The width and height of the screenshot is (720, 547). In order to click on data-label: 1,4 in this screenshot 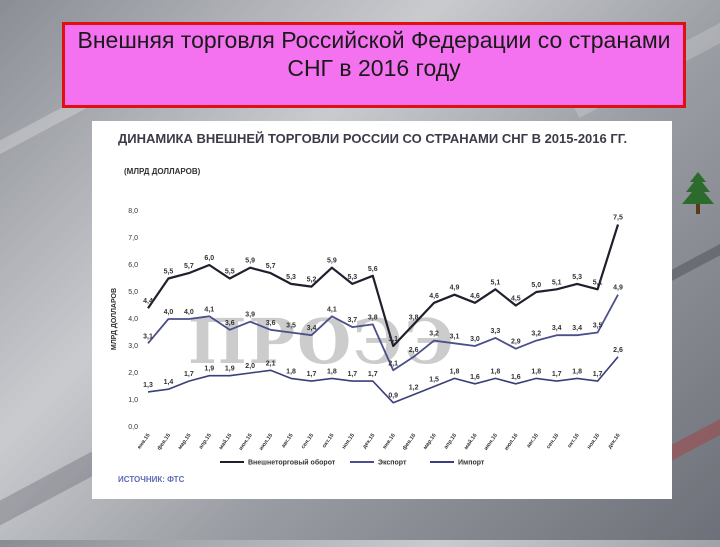, I will do `click(169, 382)`.